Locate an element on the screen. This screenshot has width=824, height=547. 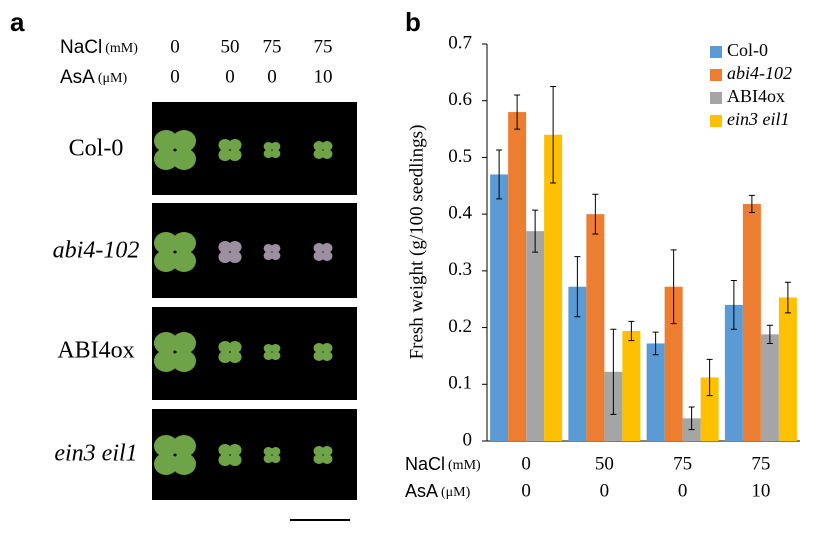
x-tick-label: 50 is located at coordinates (604, 463).